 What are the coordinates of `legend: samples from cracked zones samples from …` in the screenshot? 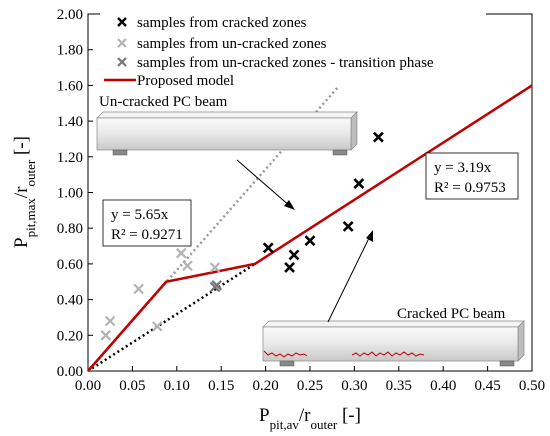 It's located at (293, 50).